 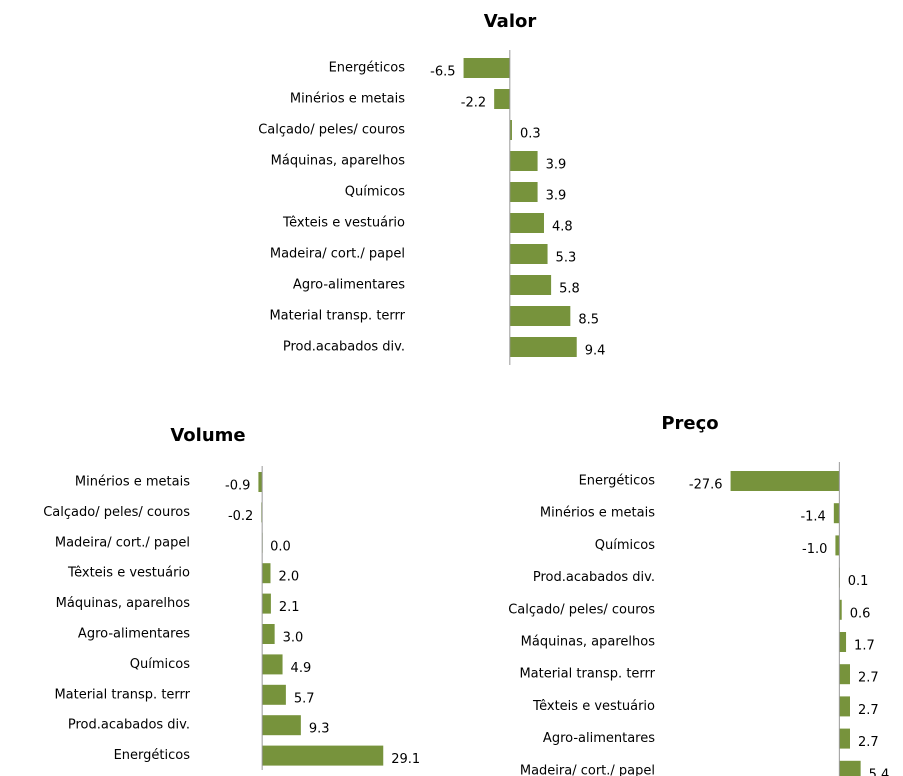 I want to click on value-label: 1.7, so click(x=864, y=646).